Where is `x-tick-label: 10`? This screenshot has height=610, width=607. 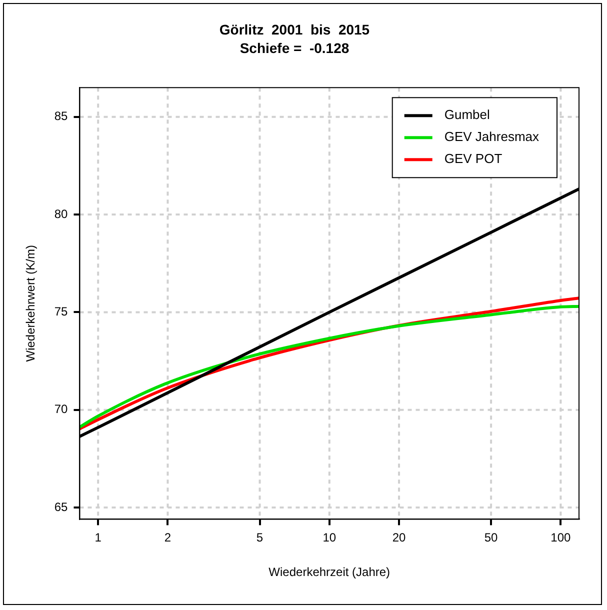
x-tick-label: 10 is located at coordinates (329, 537).